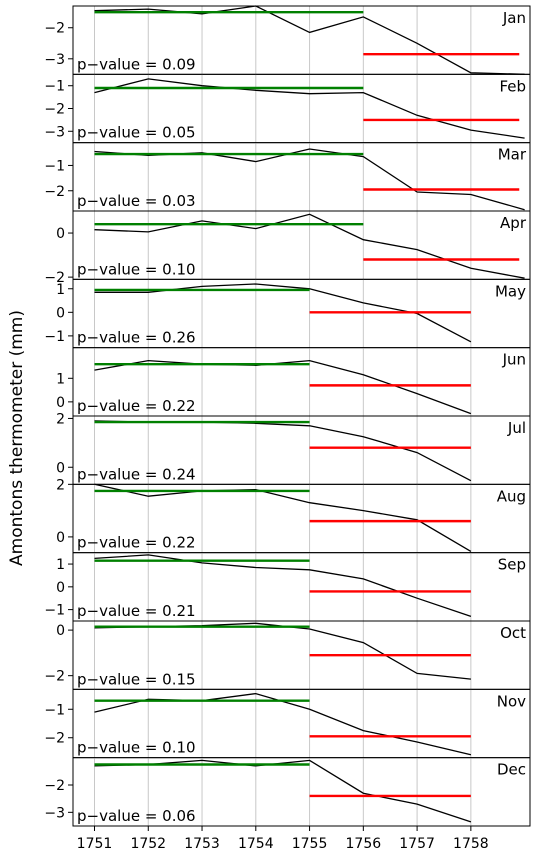  Describe the element at coordinates (310, 844) in the screenshot. I see `x-tick-label: 1755` at that location.